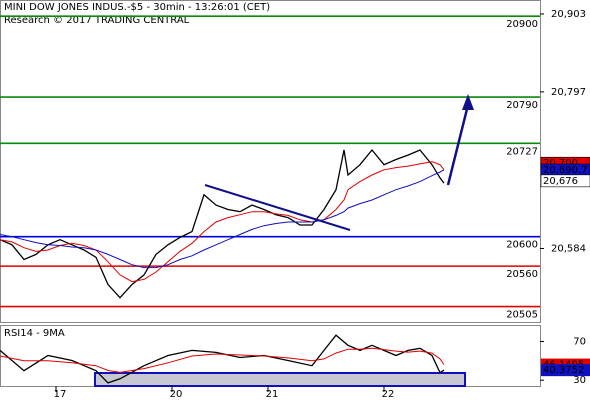  Describe the element at coordinates (560, 181) in the screenshot. I see `price-tag-label: 20,676` at that location.